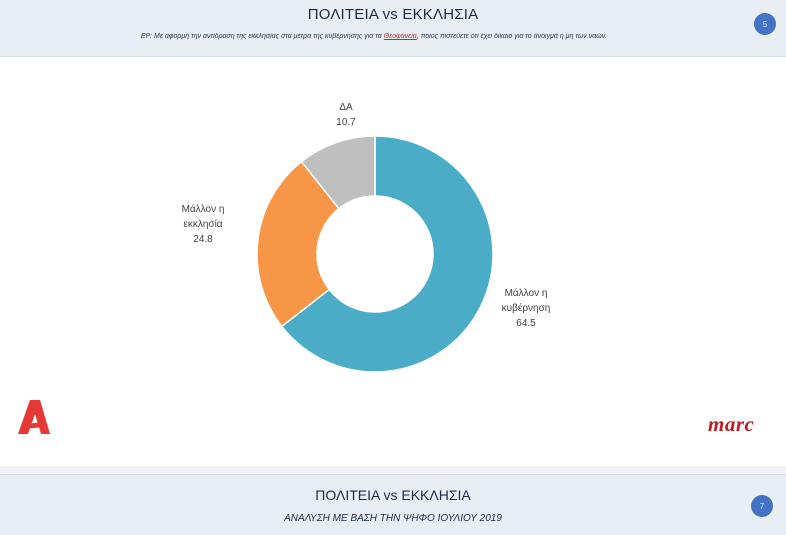  Describe the element at coordinates (346, 115) in the screenshot. I see `slice-label-2: ΔΑ 10.7` at that location.